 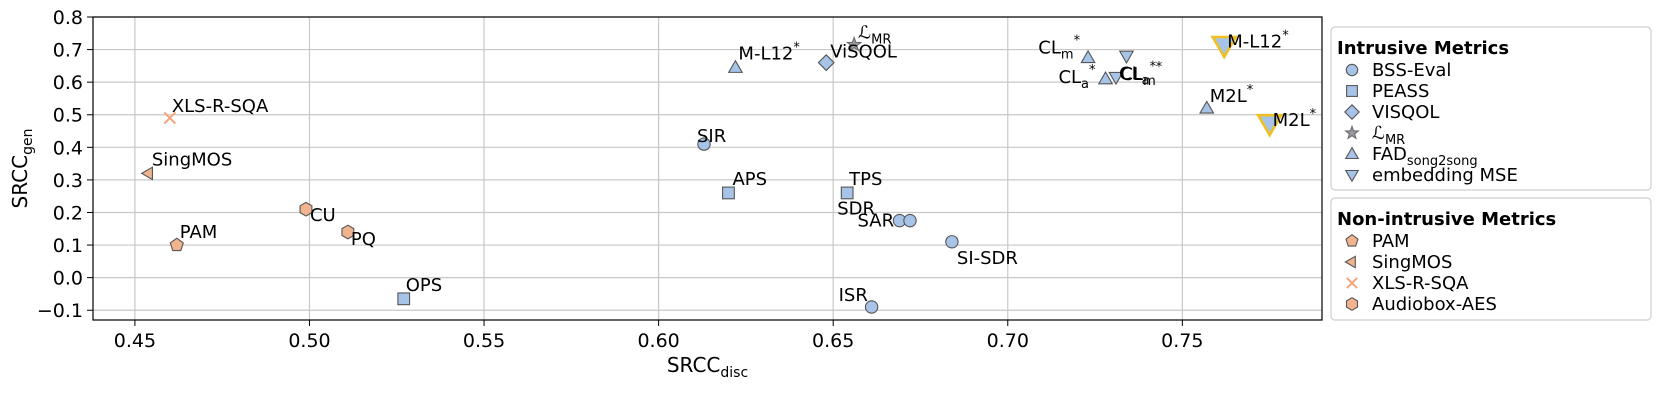 I want to click on point-cl-a-triangle-down, so click(x=1116, y=78).